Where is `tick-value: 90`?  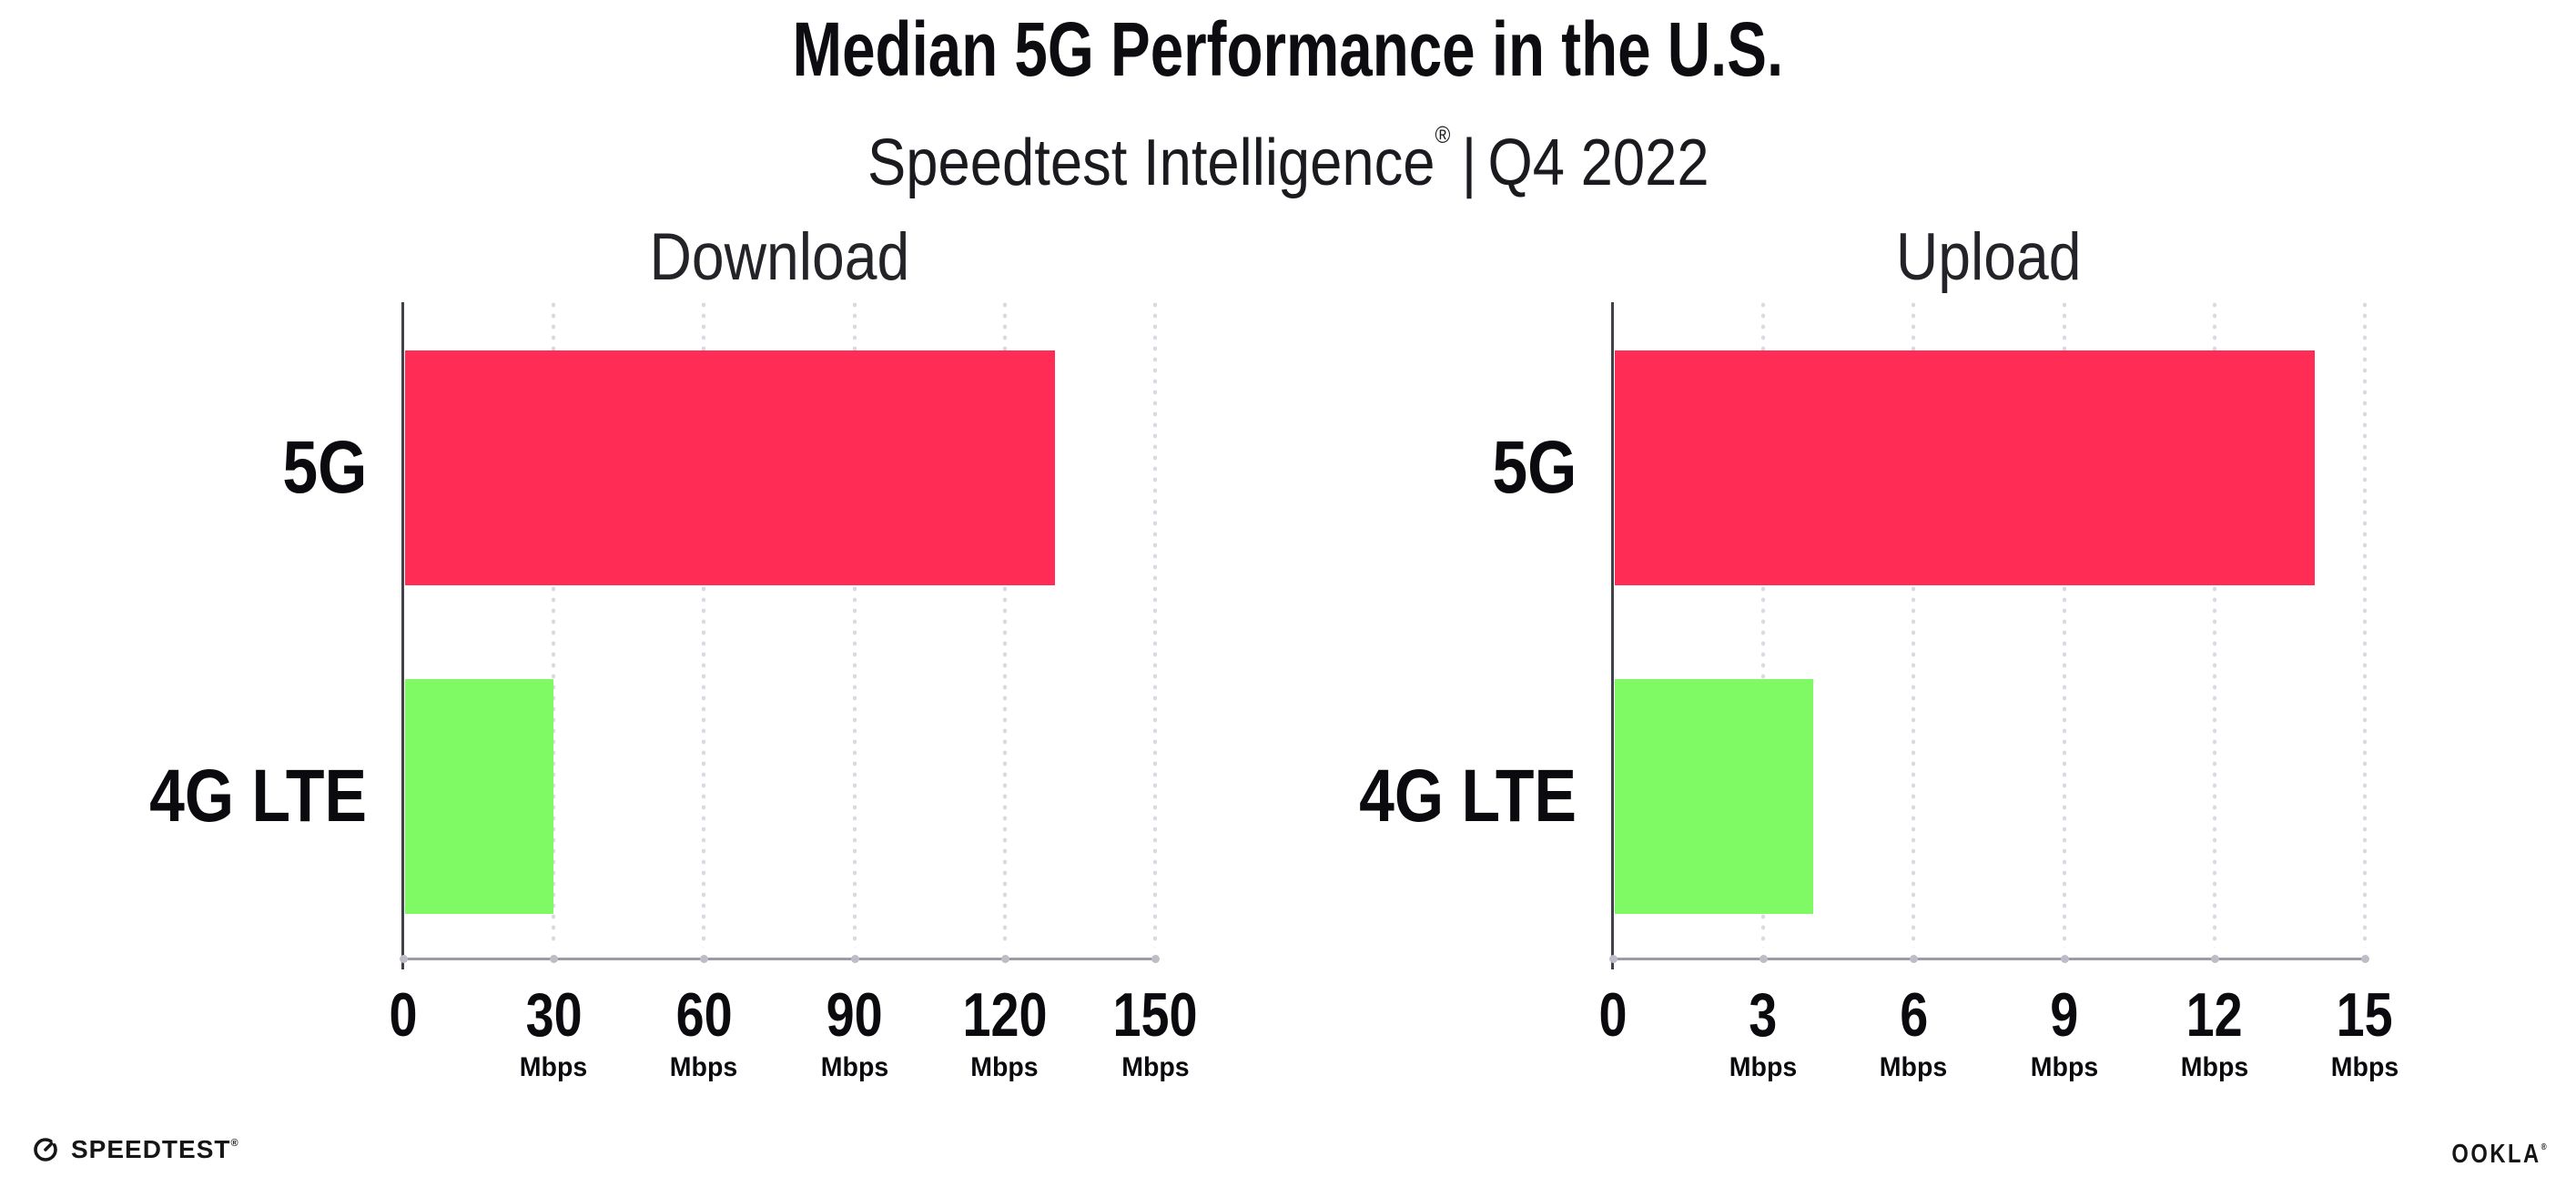
tick-value: 90 is located at coordinates (853, 1015).